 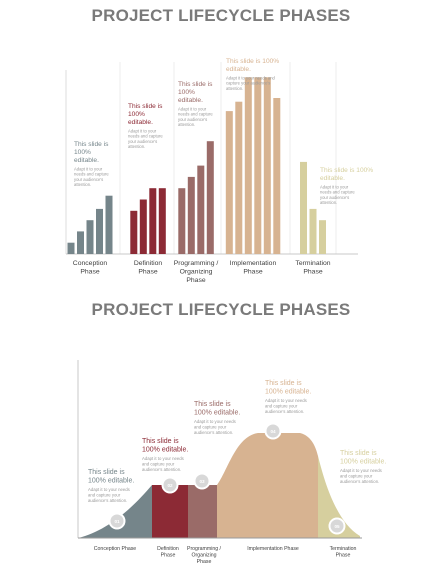 What do you see at coordinates (148, 263) in the screenshot?
I see `category-label: Definition` at bounding box center [148, 263].